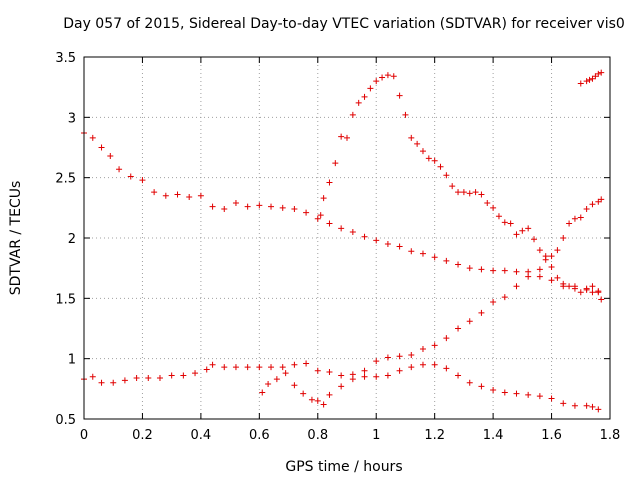 The width and height of the screenshot is (640, 480). What do you see at coordinates (610, 435) in the screenshot?
I see `x-tick-label: 1.8` at bounding box center [610, 435].